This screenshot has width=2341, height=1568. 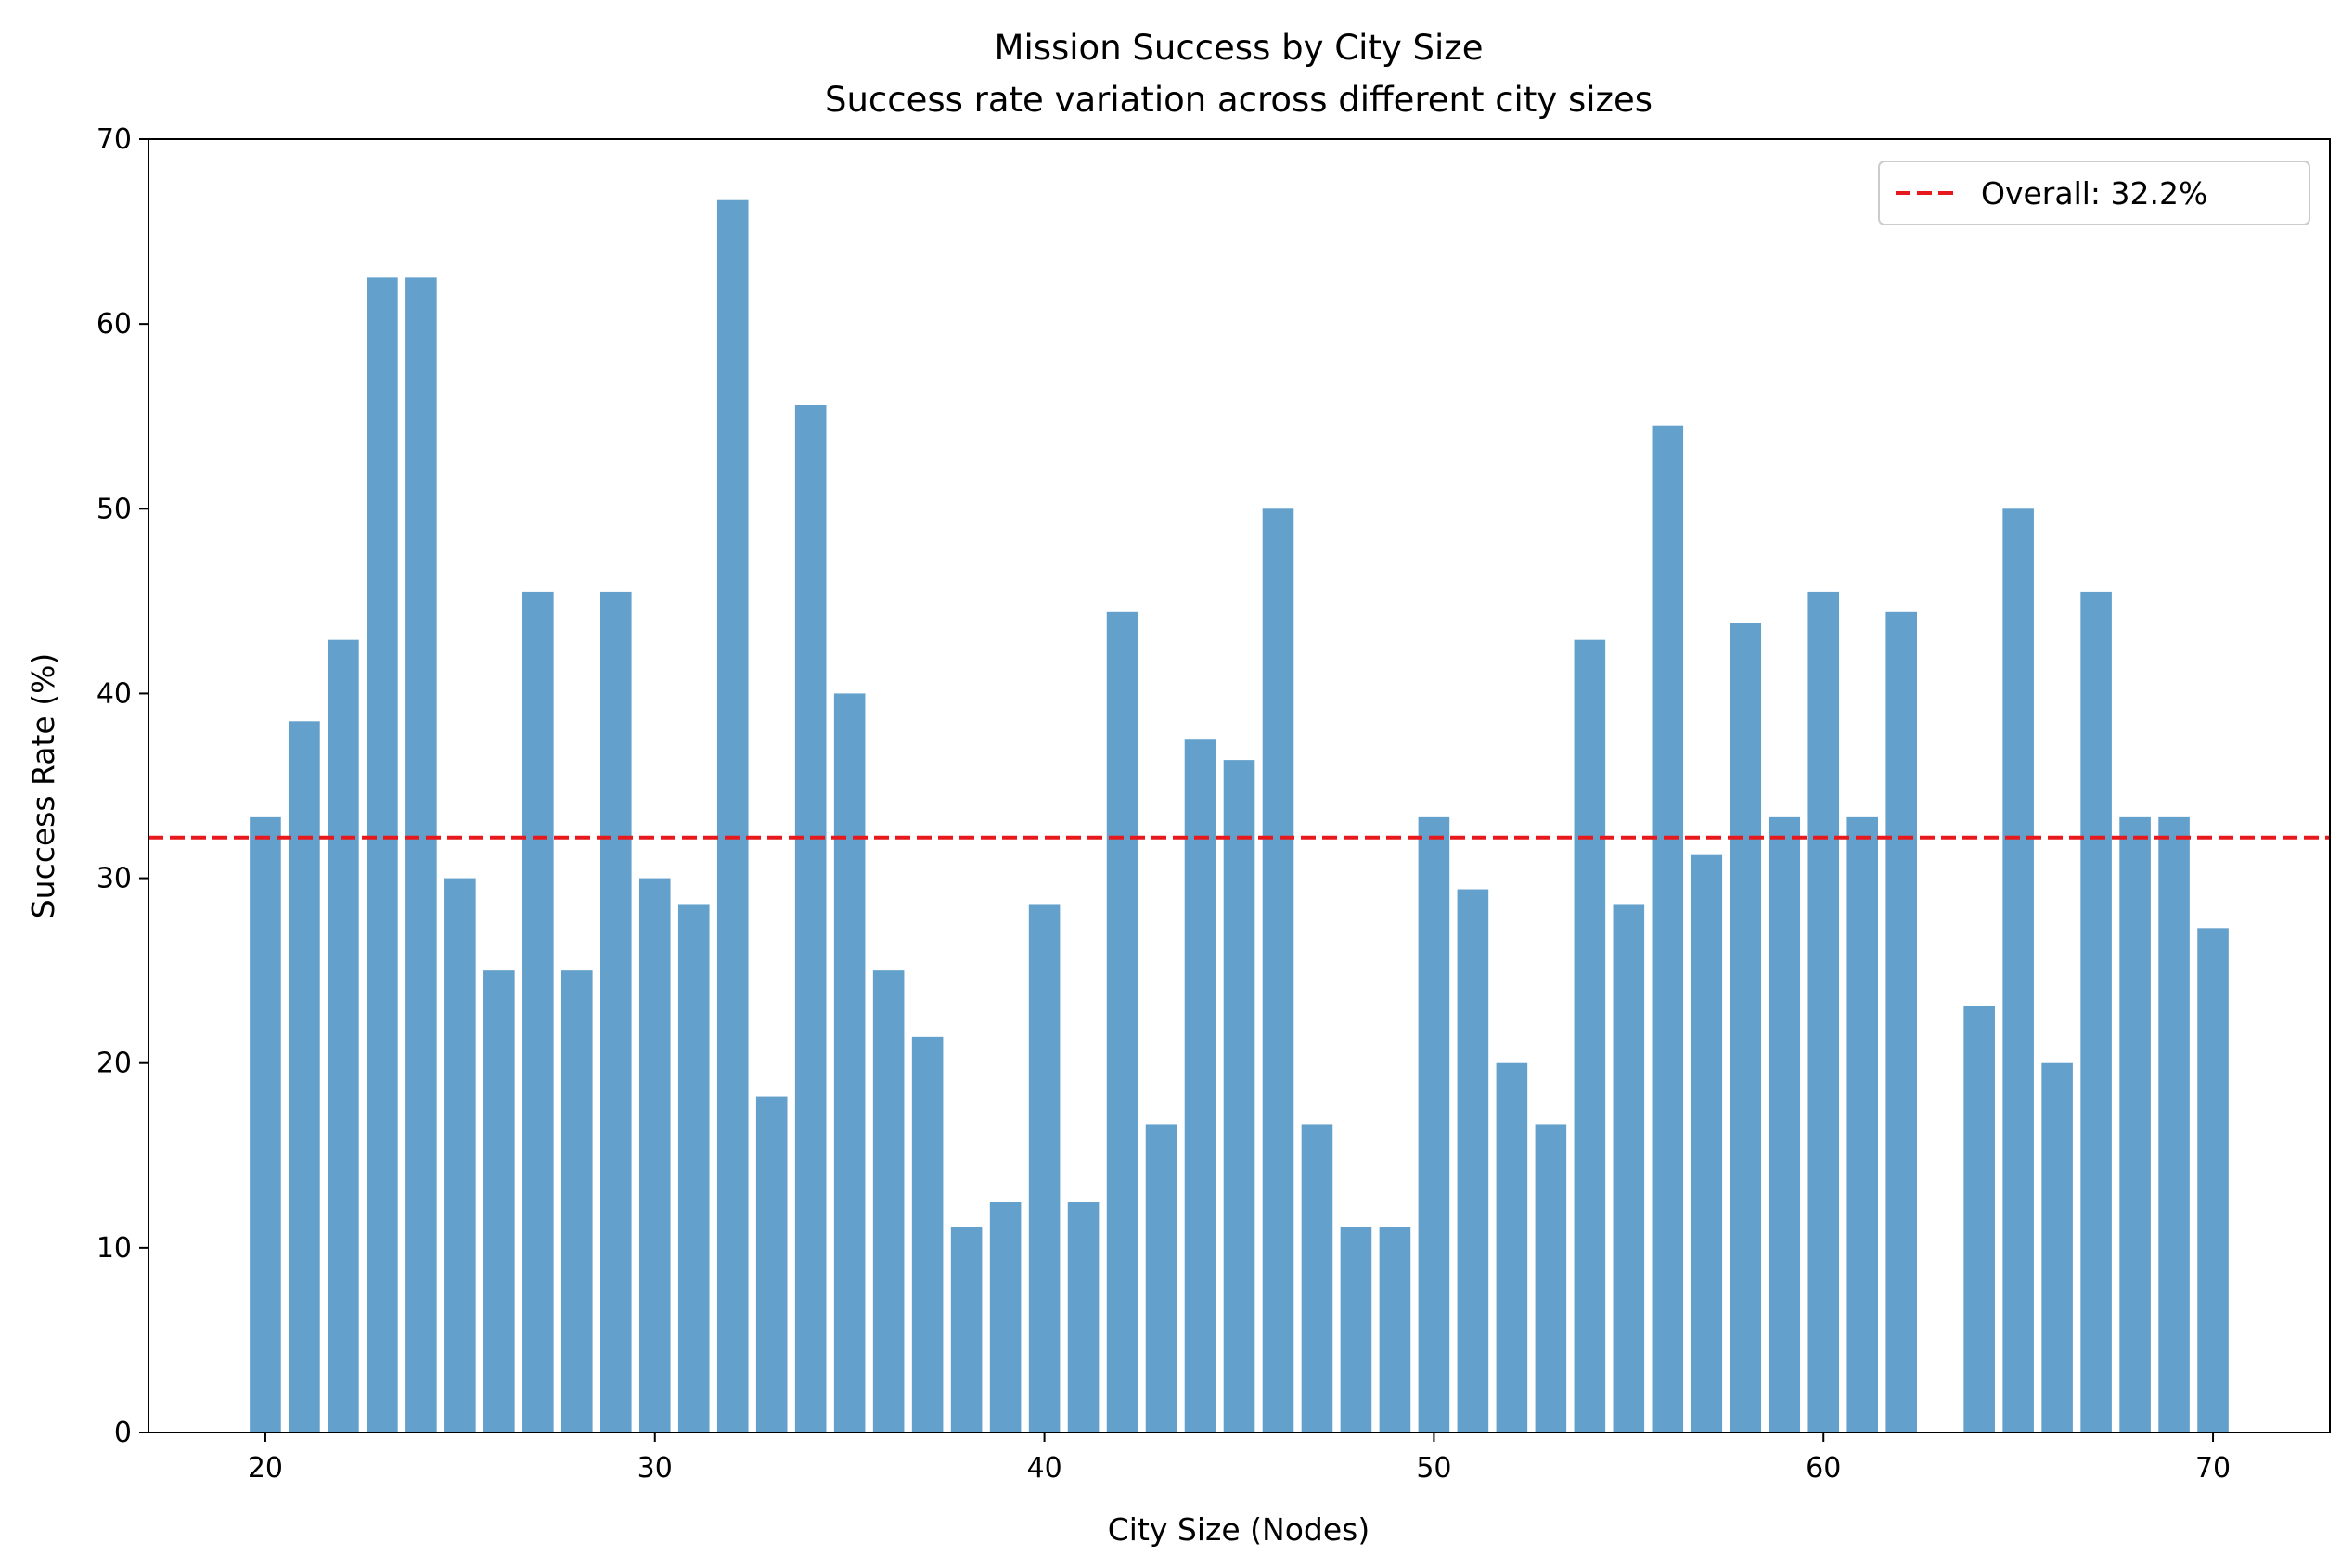 What do you see at coordinates (114, 693) in the screenshot?
I see `y-tick-label: 40` at bounding box center [114, 693].